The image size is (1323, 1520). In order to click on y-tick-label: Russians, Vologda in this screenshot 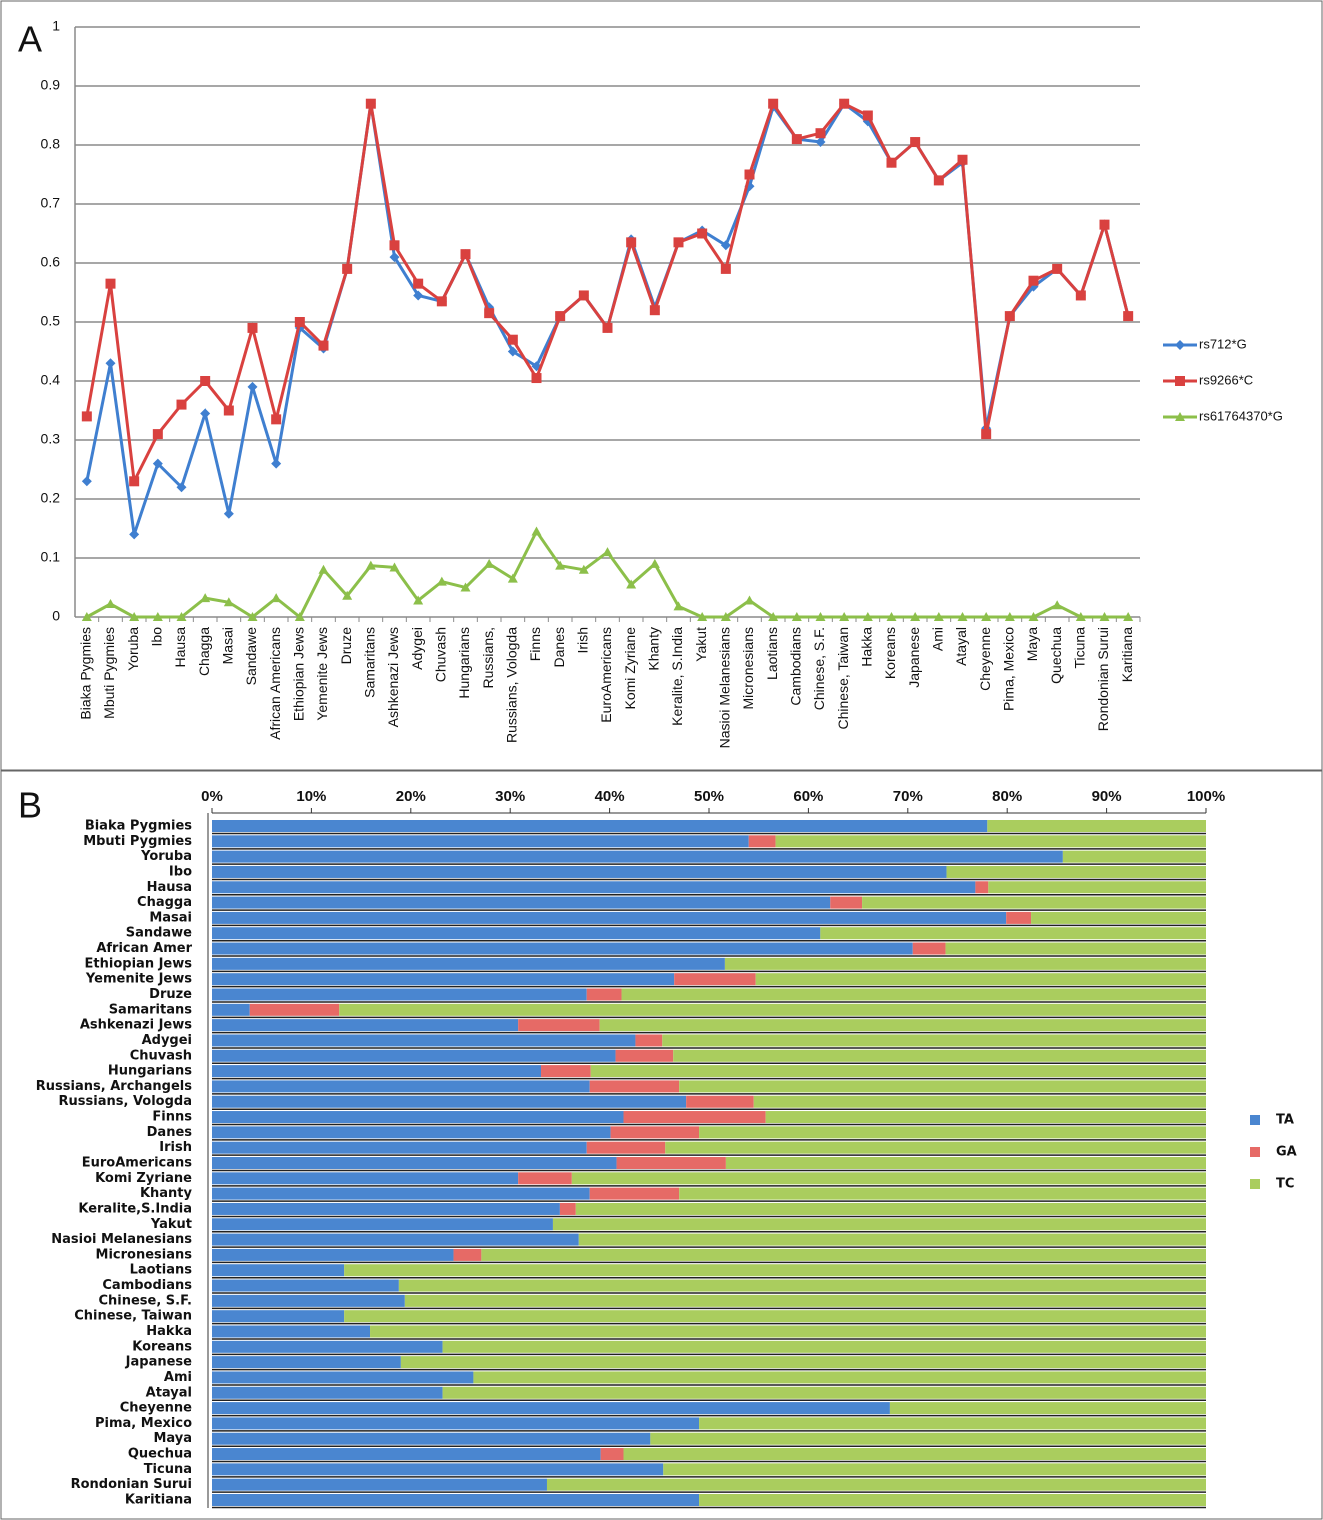, I will do `click(125, 1101)`.